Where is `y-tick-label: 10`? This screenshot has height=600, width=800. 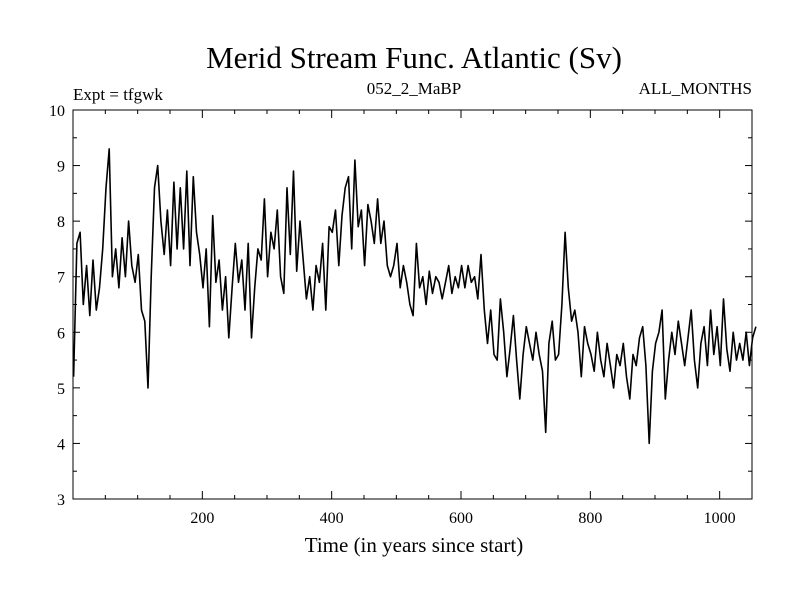
y-tick-label: 10 is located at coordinates (57, 111).